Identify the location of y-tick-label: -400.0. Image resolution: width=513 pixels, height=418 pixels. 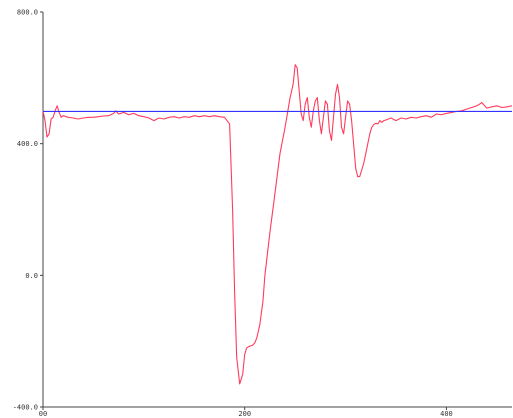
(25, 408).